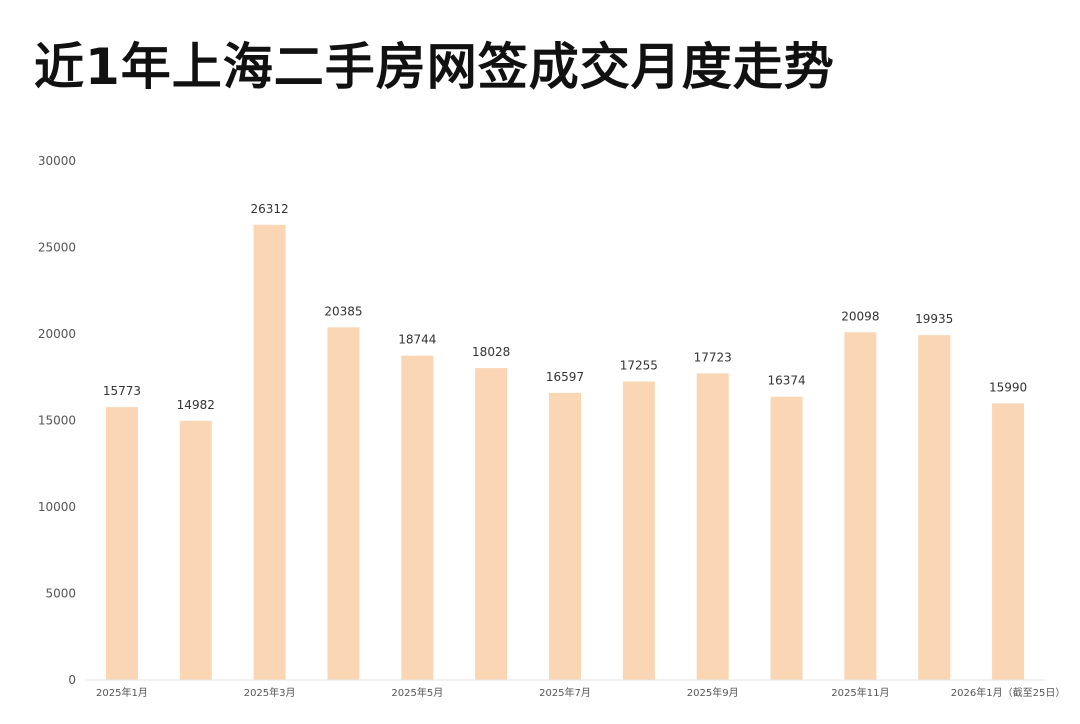 Image resolution: width=1080 pixels, height=724 pixels. I want to click on data-label: 16597, so click(565, 377).